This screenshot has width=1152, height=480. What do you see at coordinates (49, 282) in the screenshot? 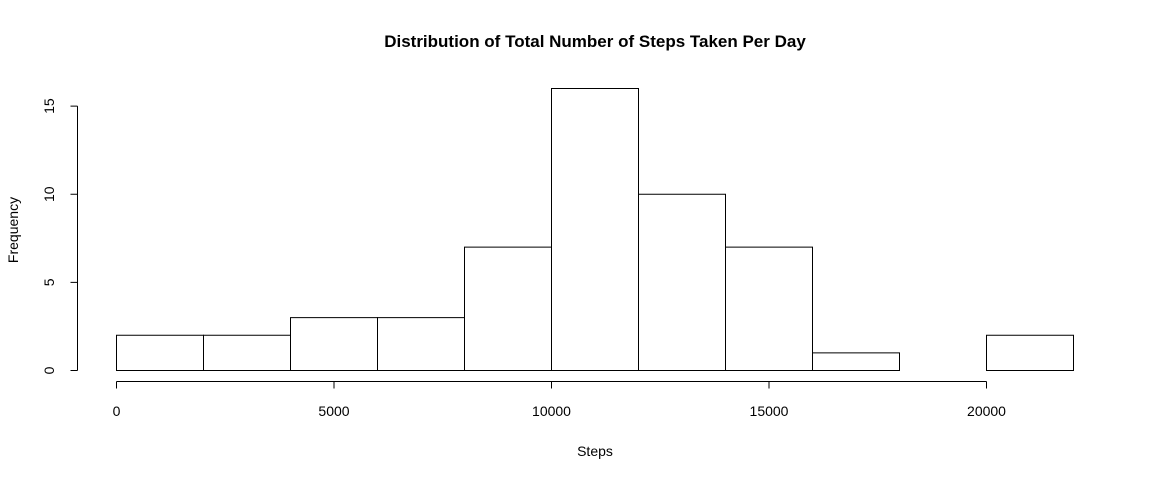
I see `y-tick-label: 5` at bounding box center [49, 282].